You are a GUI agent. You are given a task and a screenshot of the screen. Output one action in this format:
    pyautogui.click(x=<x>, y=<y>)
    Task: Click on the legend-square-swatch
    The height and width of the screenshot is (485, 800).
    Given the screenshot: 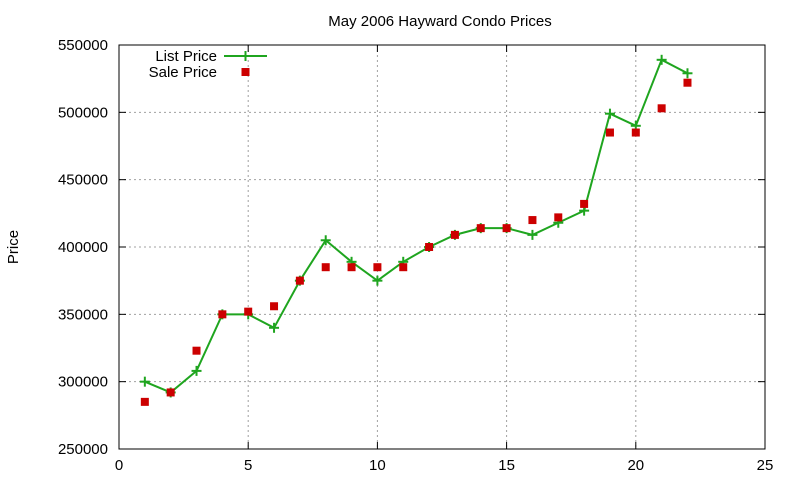 What is the action you would take?
    pyautogui.click(x=245, y=72)
    